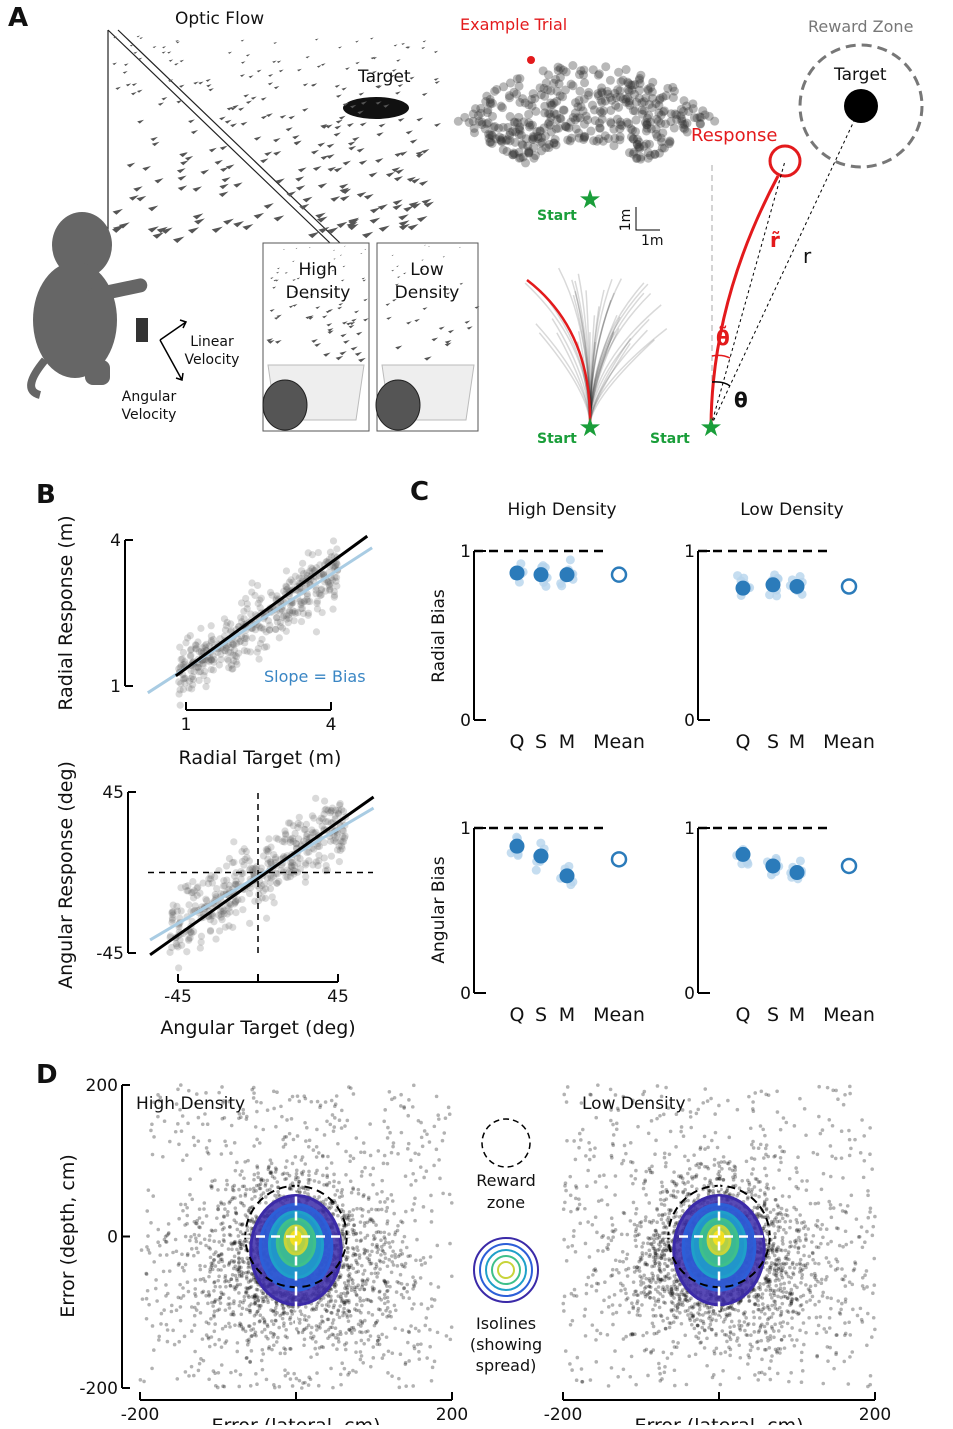  What do you see at coordinates (47, 1075) in the screenshot?
I see `panel-label: D` at bounding box center [47, 1075].